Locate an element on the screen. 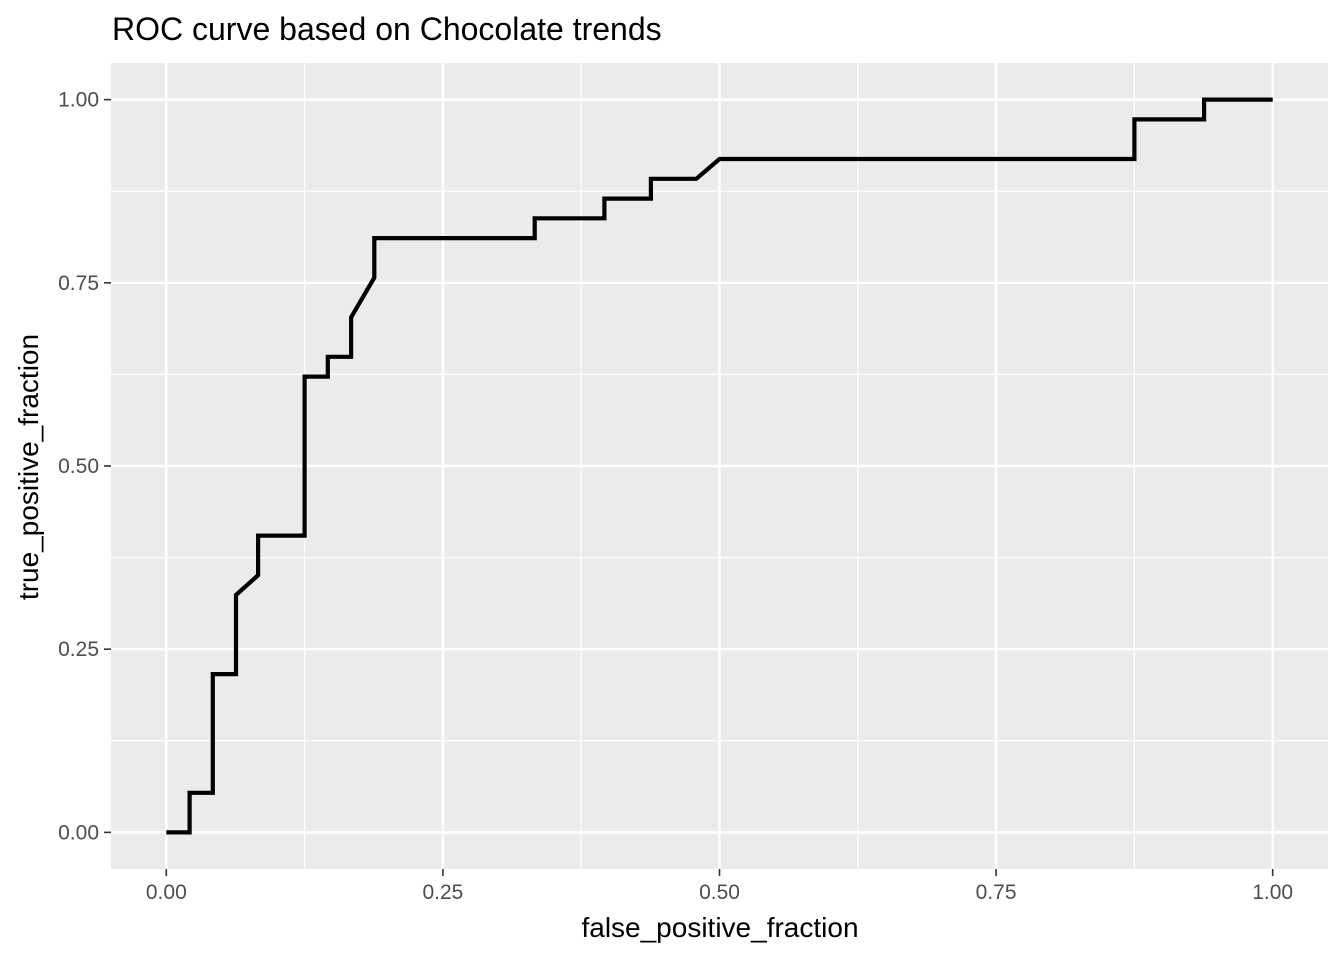 The height and width of the screenshot is (960, 1344). x-tick-label: 0.50 is located at coordinates (719, 892).